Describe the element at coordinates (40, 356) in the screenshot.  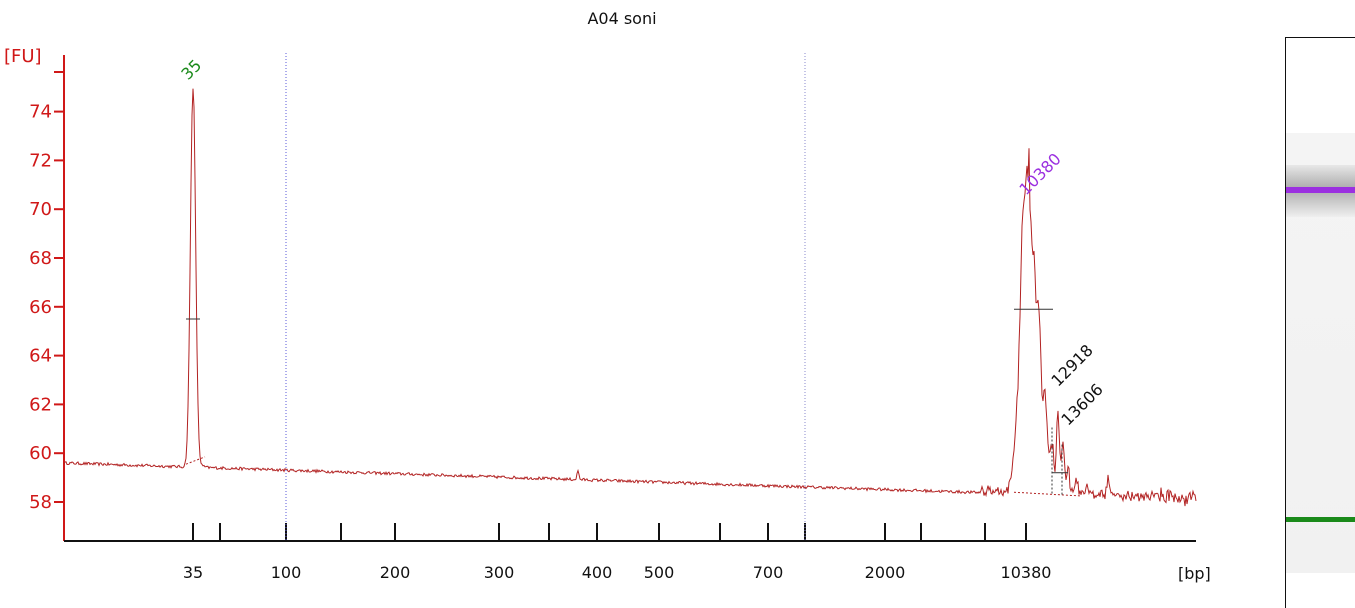
I see `y-tick-label: 64` at that location.